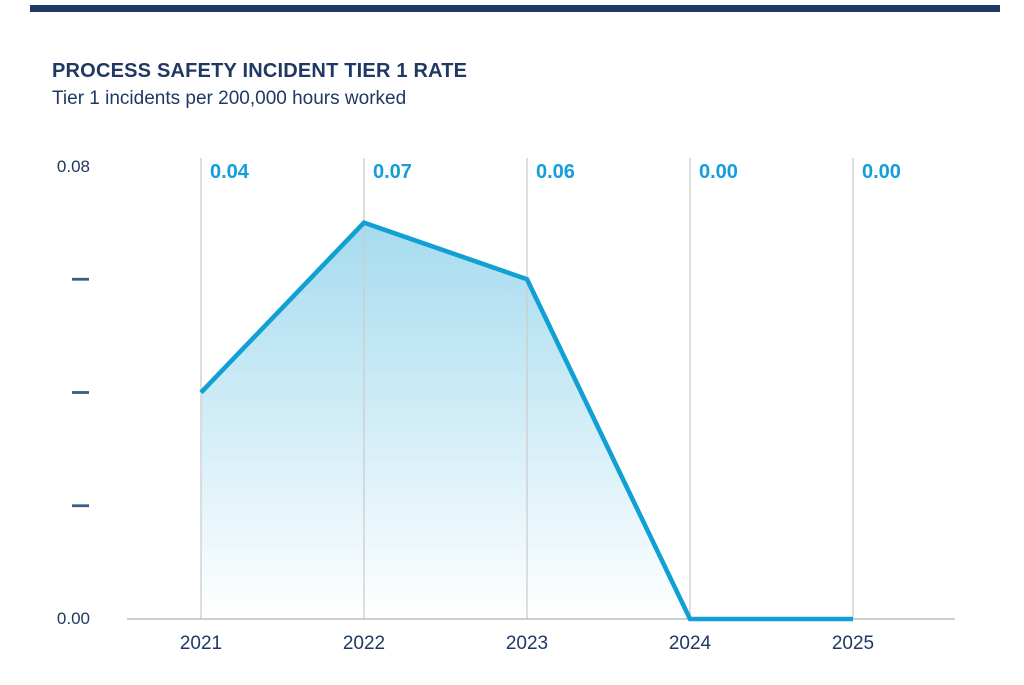 The height and width of the screenshot is (685, 1024). Describe the element at coordinates (260, 71) in the screenshot. I see `chart-title: PROCESS SAFETY INCIDENT TIER 1 RATE` at that location.